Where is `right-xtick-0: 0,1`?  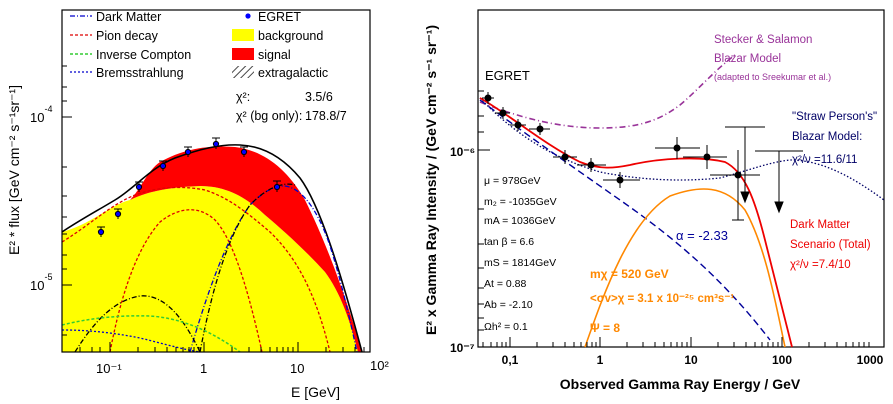
right-xtick-0: 0,1 is located at coordinates (510, 360).